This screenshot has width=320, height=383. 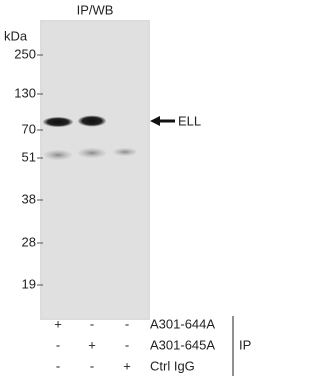 I want to click on title: IP/WB, so click(x=95, y=9).